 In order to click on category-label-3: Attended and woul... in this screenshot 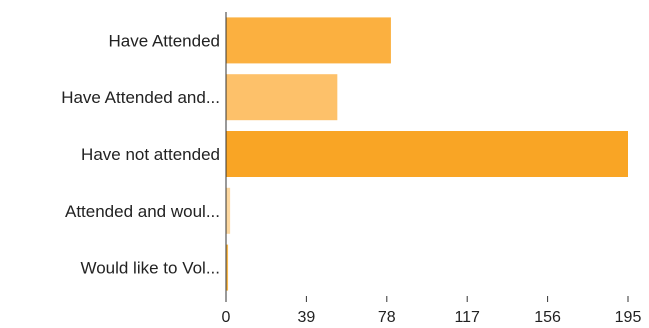, I will do `click(142, 211)`.